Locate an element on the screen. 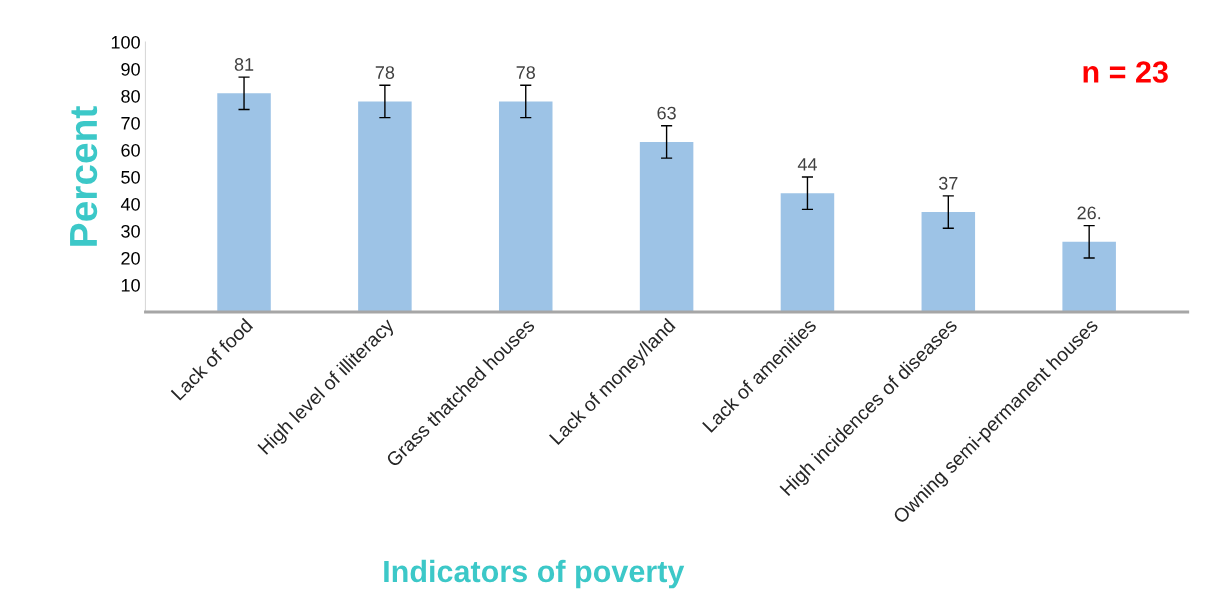 The image size is (1212, 600). data-label: 44 is located at coordinates (807, 164).